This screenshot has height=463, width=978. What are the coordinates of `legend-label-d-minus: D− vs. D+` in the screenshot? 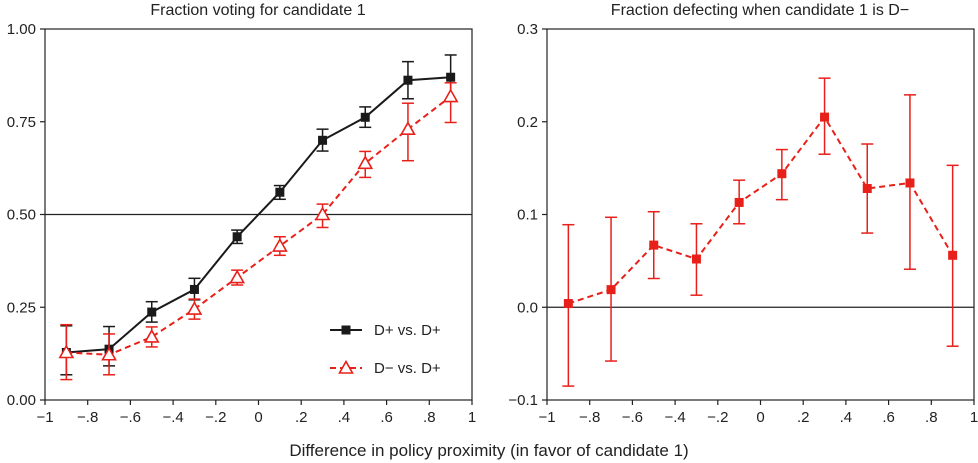 It's located at (407, 368).